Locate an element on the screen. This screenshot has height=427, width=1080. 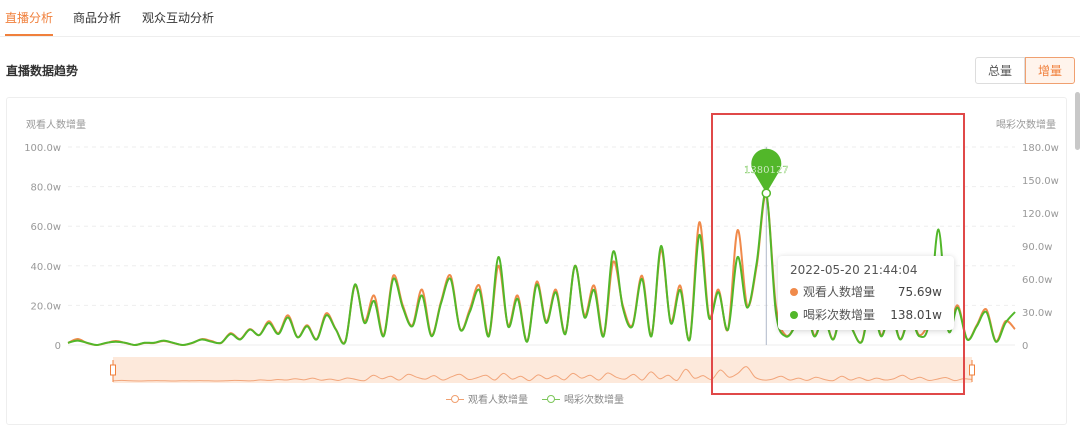
left-tick-label: 100.0w is located at coordinates (42, 148).